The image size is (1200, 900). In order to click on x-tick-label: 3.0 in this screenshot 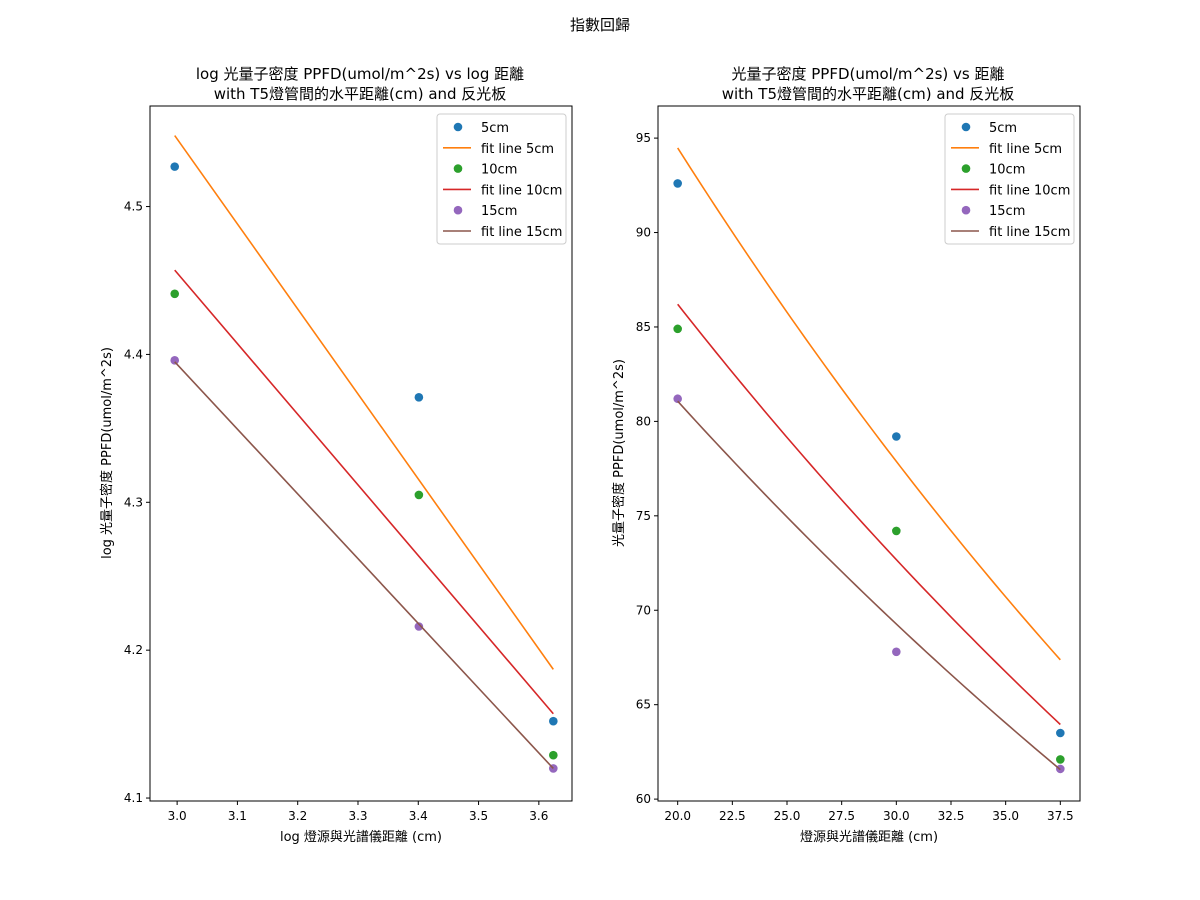, I will do `click(177, 816)`.